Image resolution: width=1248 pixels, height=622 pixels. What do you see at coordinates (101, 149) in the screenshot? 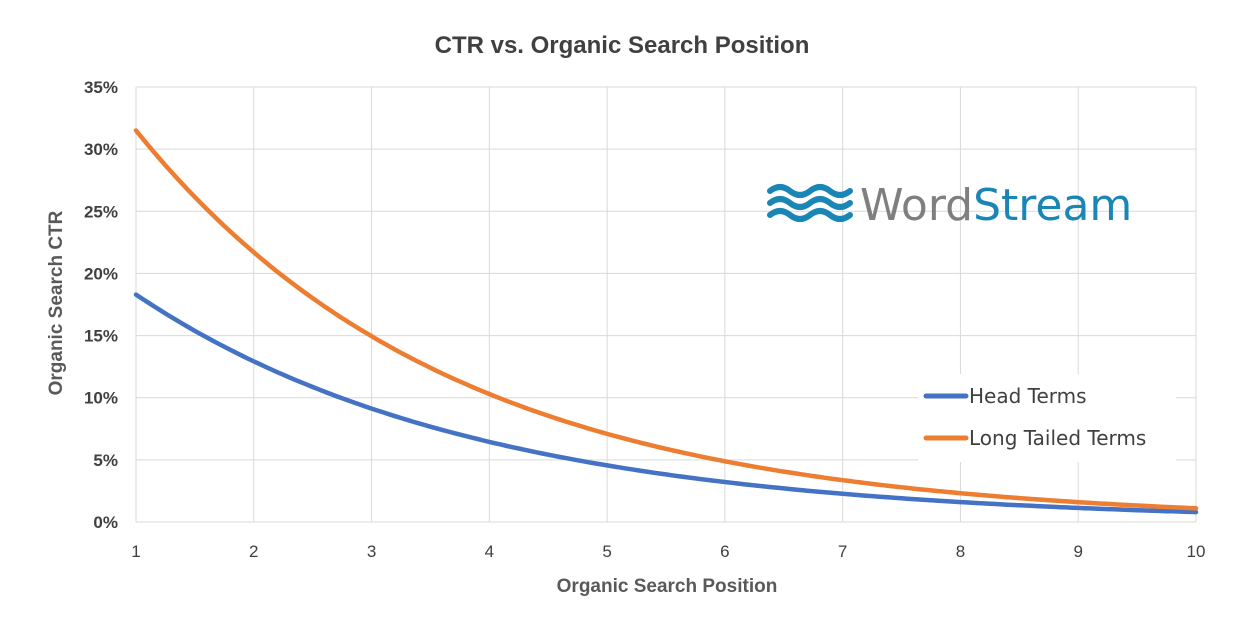
I see `y-tick-label: 30%` at bounding box center [101, 149].